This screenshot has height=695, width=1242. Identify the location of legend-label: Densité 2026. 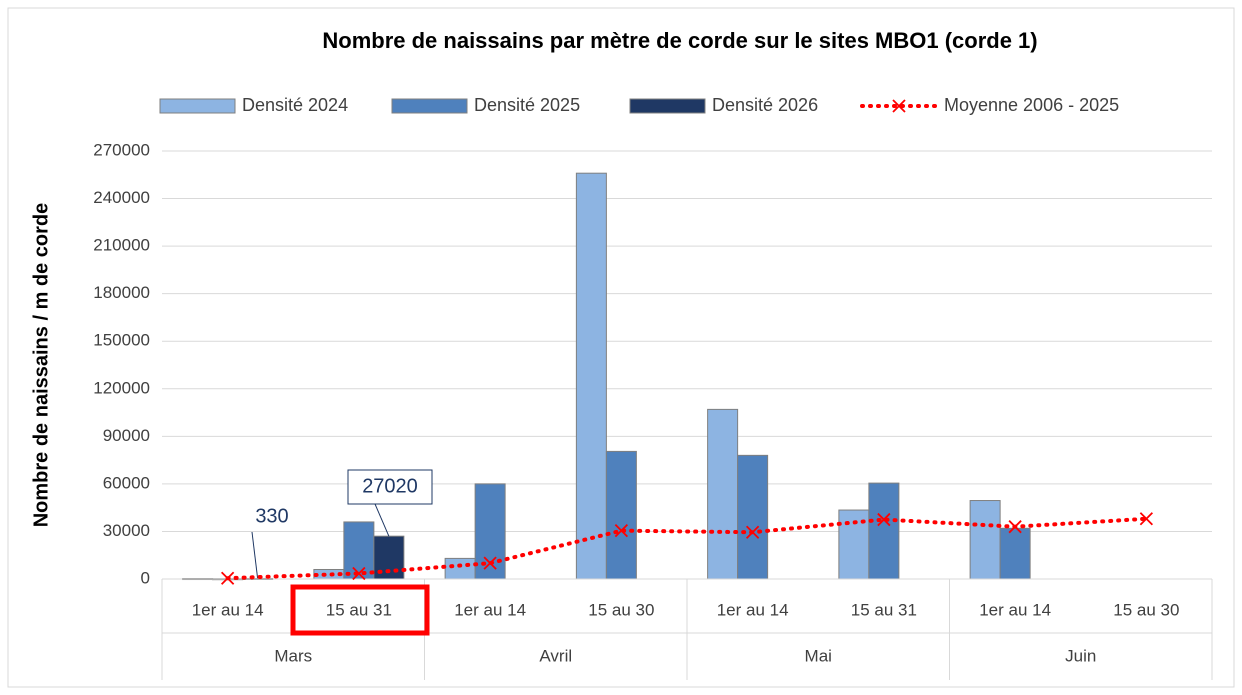
(765, 105).